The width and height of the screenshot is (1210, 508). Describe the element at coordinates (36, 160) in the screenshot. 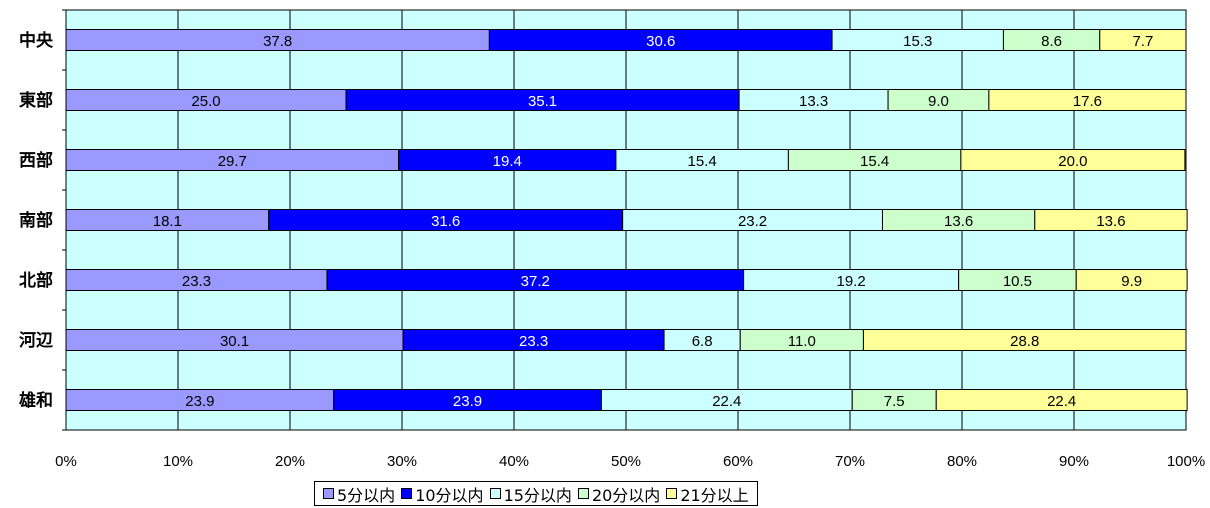

I see `category-label-2: 西部` at that location.